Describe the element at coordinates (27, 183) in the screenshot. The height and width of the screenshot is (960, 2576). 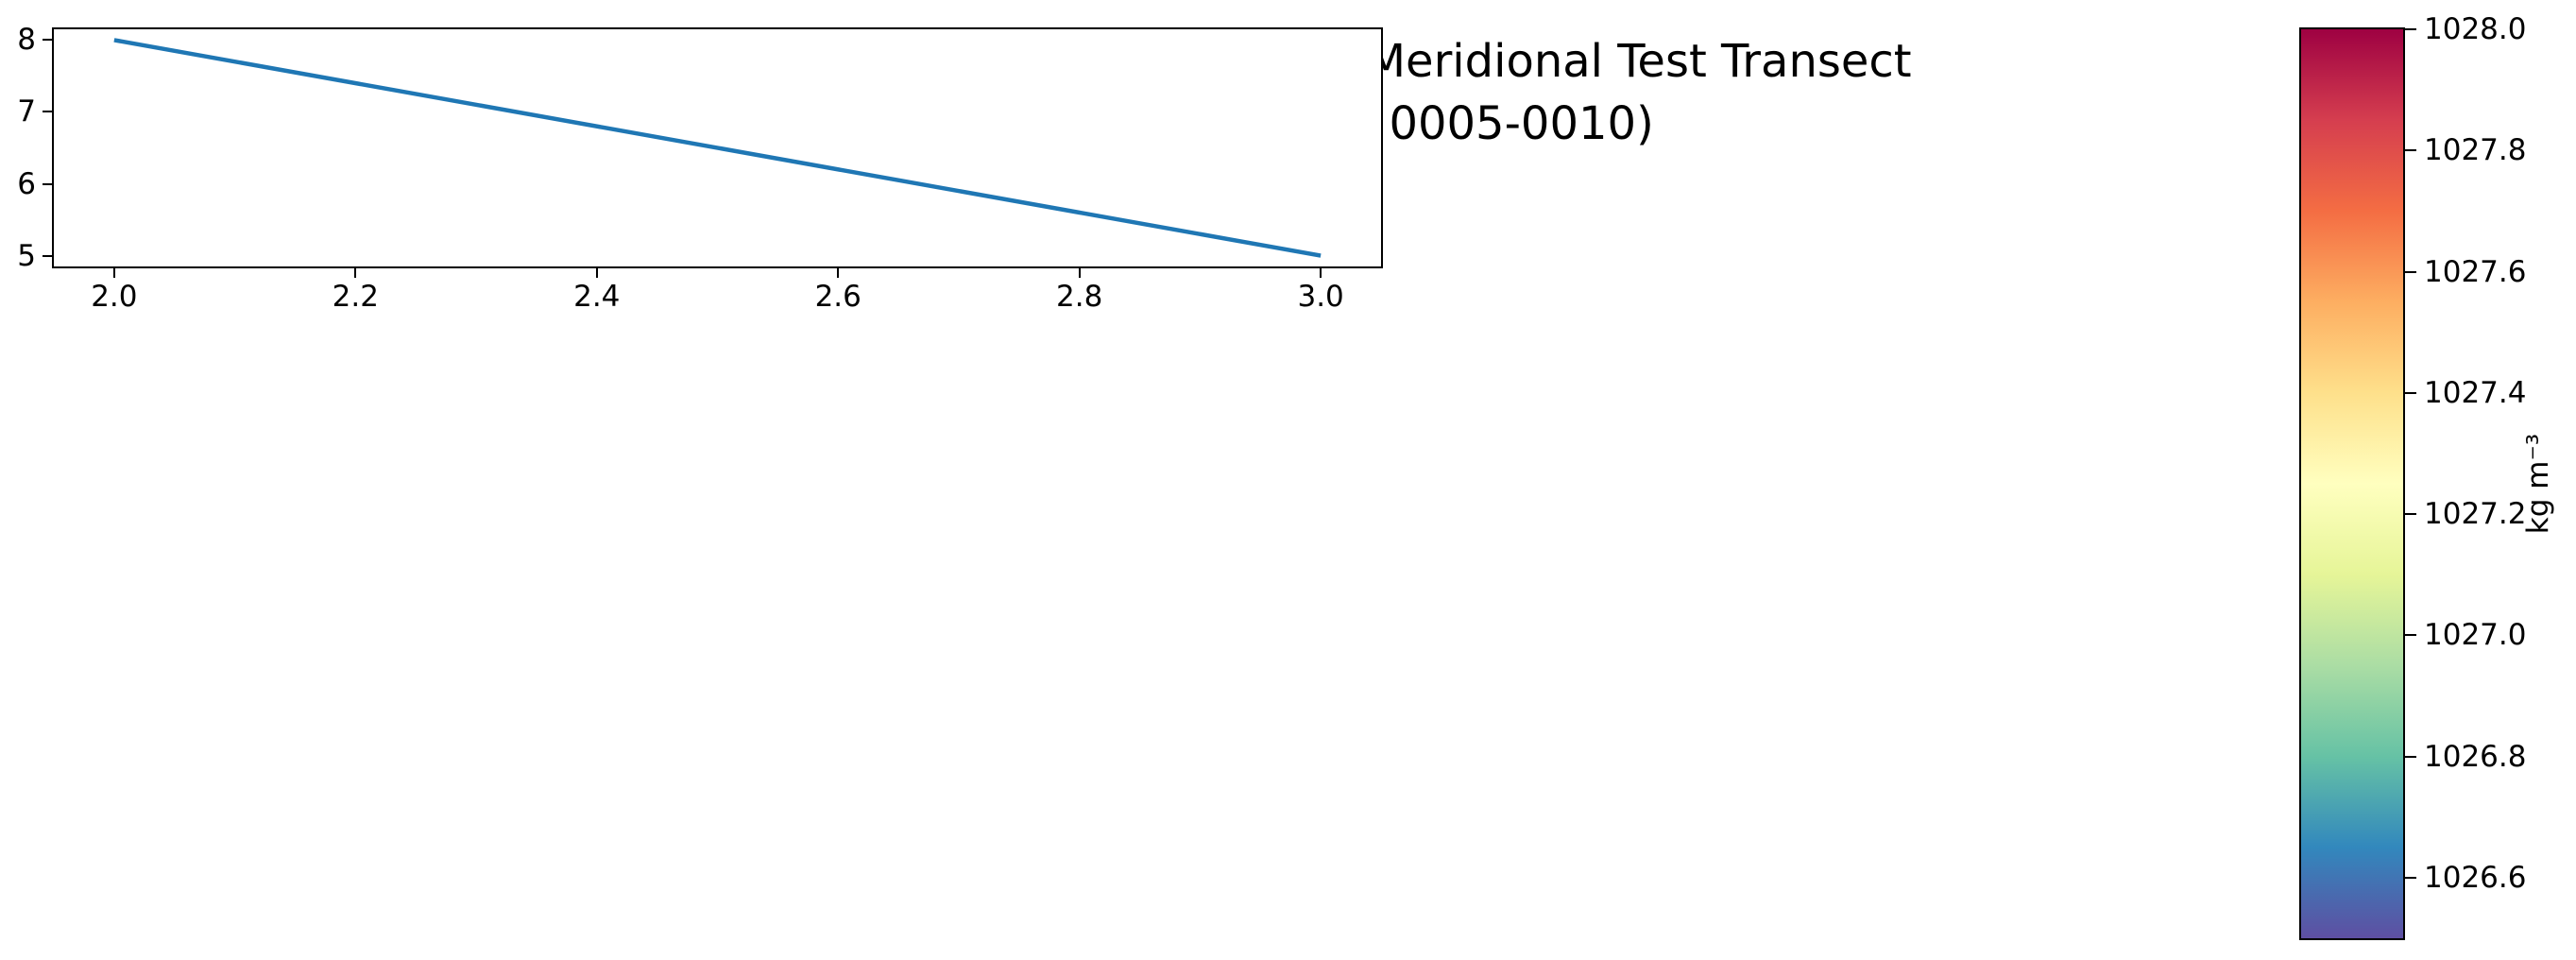
I see `y-tick-label: 6` at that location.